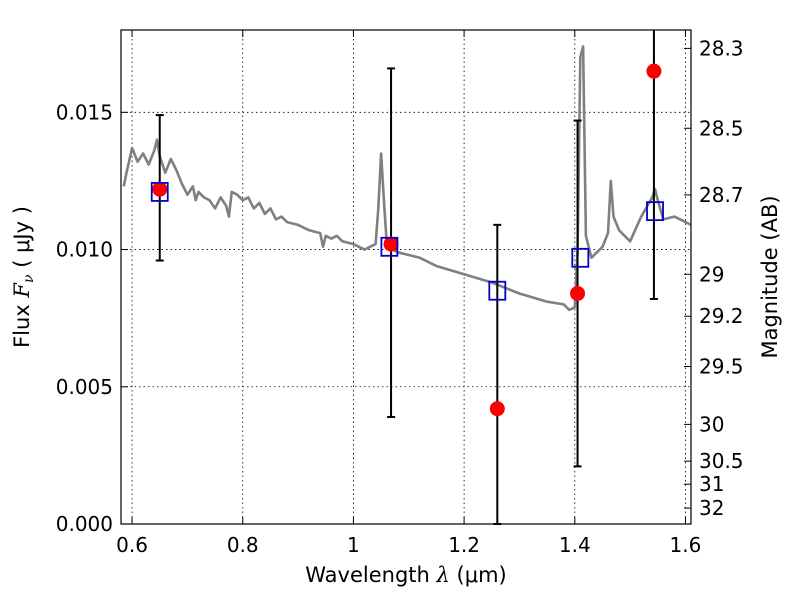  What do you see at coordinates (132, 545) in the screenshot?
I see `x-tick-label: 0.6` at bounding box center [132, 545].